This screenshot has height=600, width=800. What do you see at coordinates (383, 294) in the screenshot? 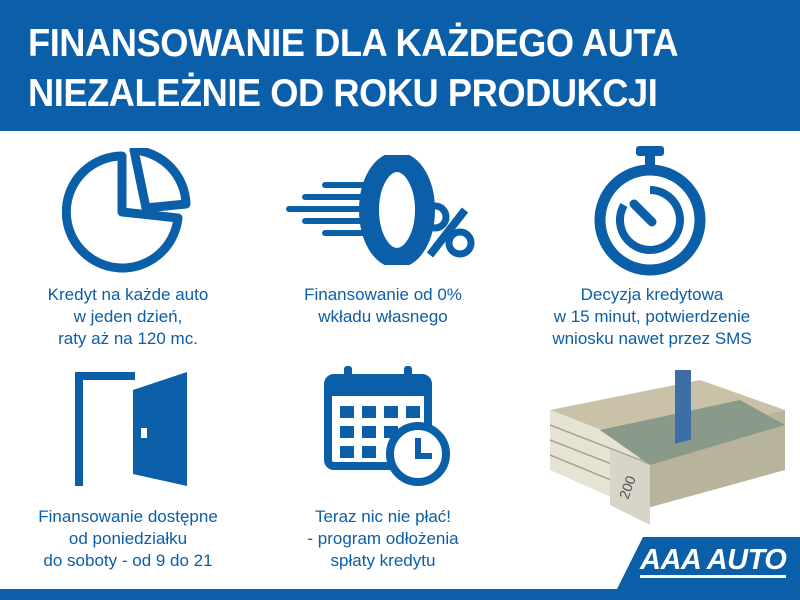
I see `caption-line: Finansowanie od 0%` at bounding box center [383, 294].